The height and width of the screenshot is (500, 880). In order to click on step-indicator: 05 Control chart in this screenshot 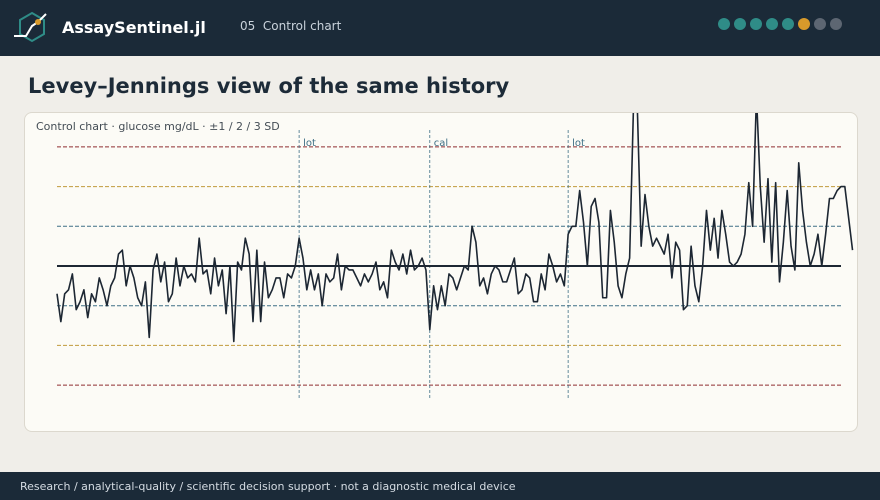, I will do `click(290, 26)`.